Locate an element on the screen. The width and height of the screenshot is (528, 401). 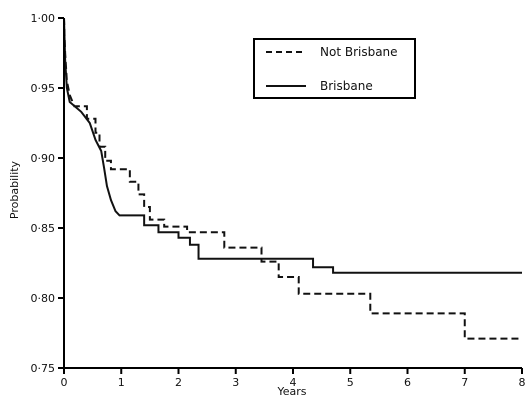
x-axis-ticks: 0 1 2 3 4 5 6 7 8 is located at coordinates (293, 378).